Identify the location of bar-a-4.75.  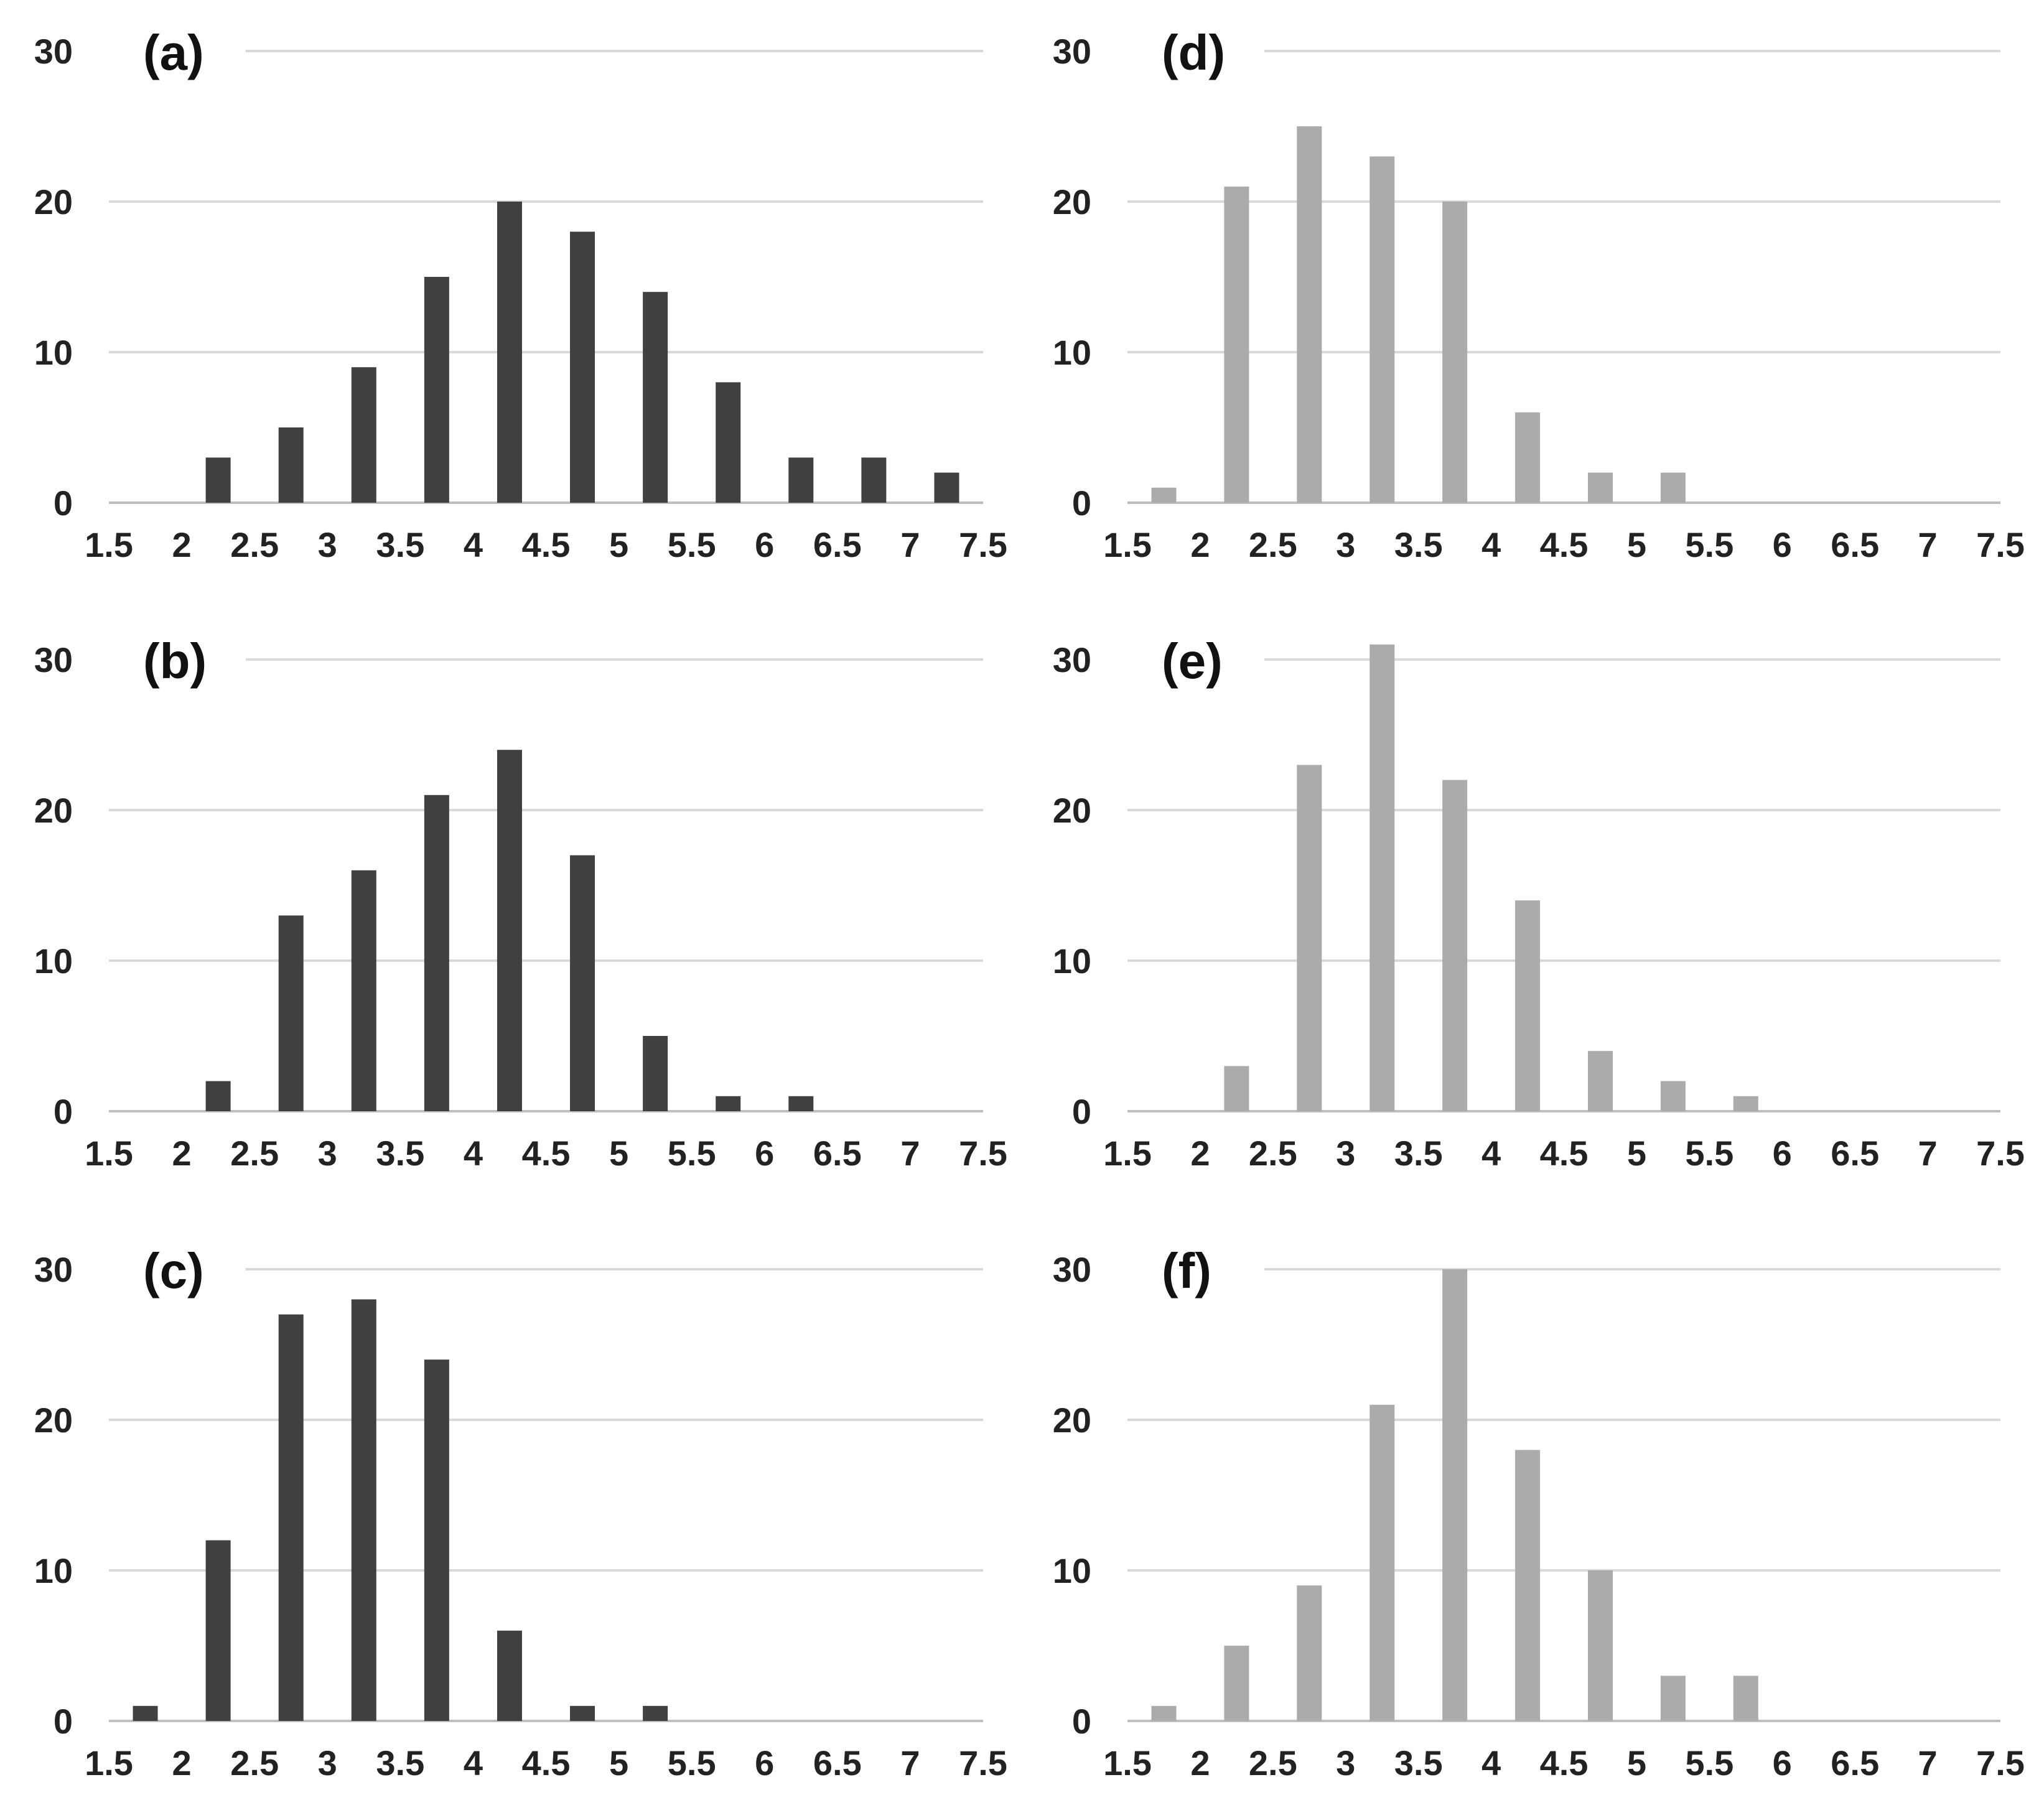
(582, 367).